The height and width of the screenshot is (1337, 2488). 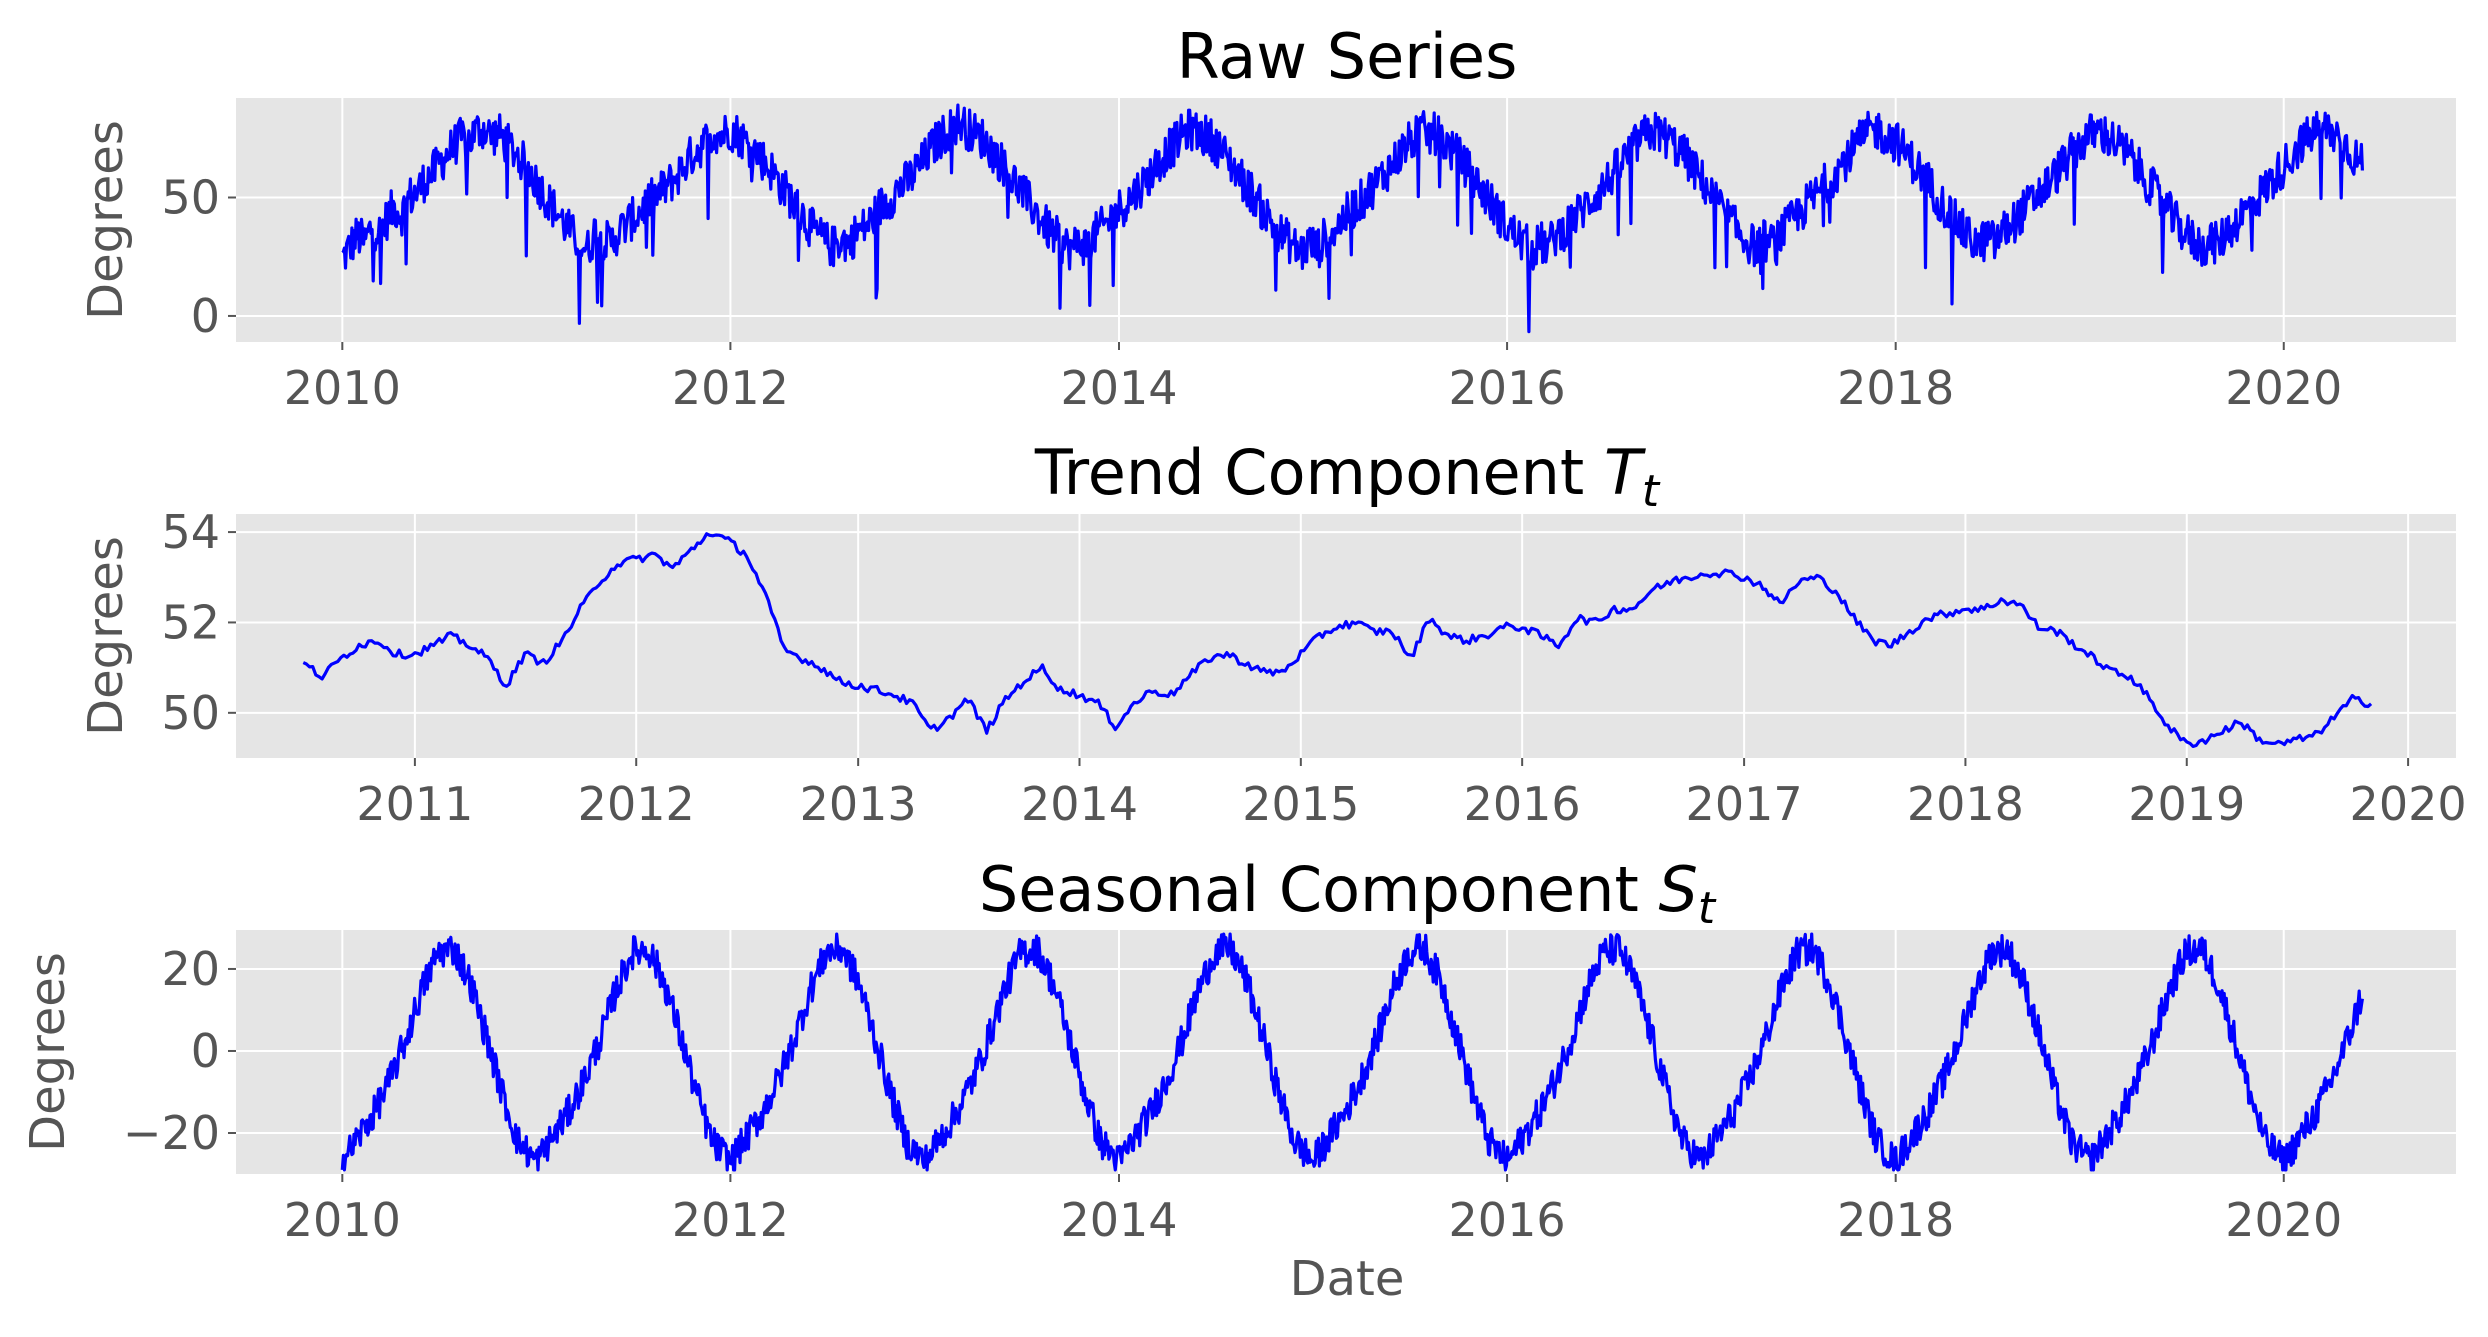 I want to click on y-tick-label: 20, so click(x=190, y=969).